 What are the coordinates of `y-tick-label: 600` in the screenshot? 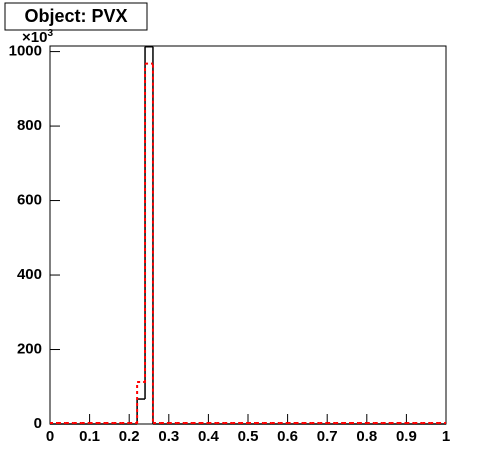 It's located at (29, 200).